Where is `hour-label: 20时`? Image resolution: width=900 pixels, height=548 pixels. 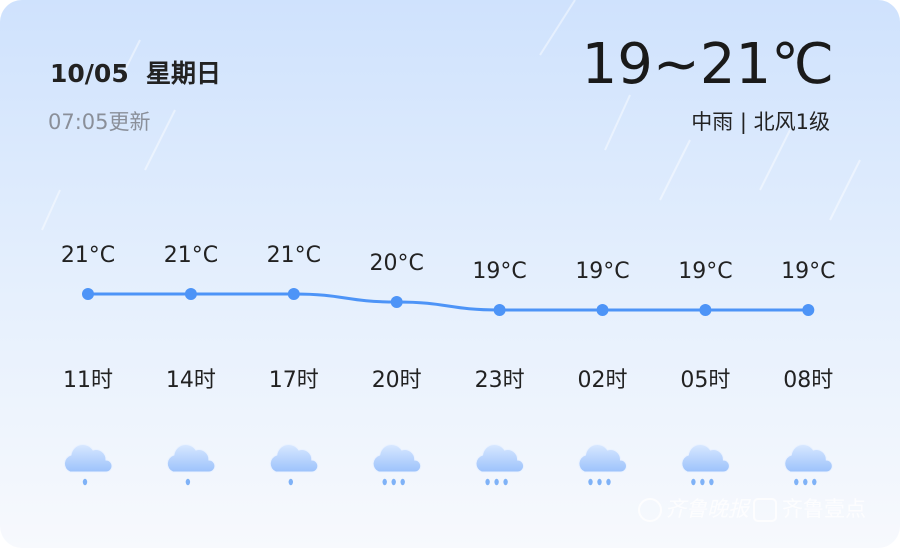
hour-label: 20时 is located at coordinates (397, 380).